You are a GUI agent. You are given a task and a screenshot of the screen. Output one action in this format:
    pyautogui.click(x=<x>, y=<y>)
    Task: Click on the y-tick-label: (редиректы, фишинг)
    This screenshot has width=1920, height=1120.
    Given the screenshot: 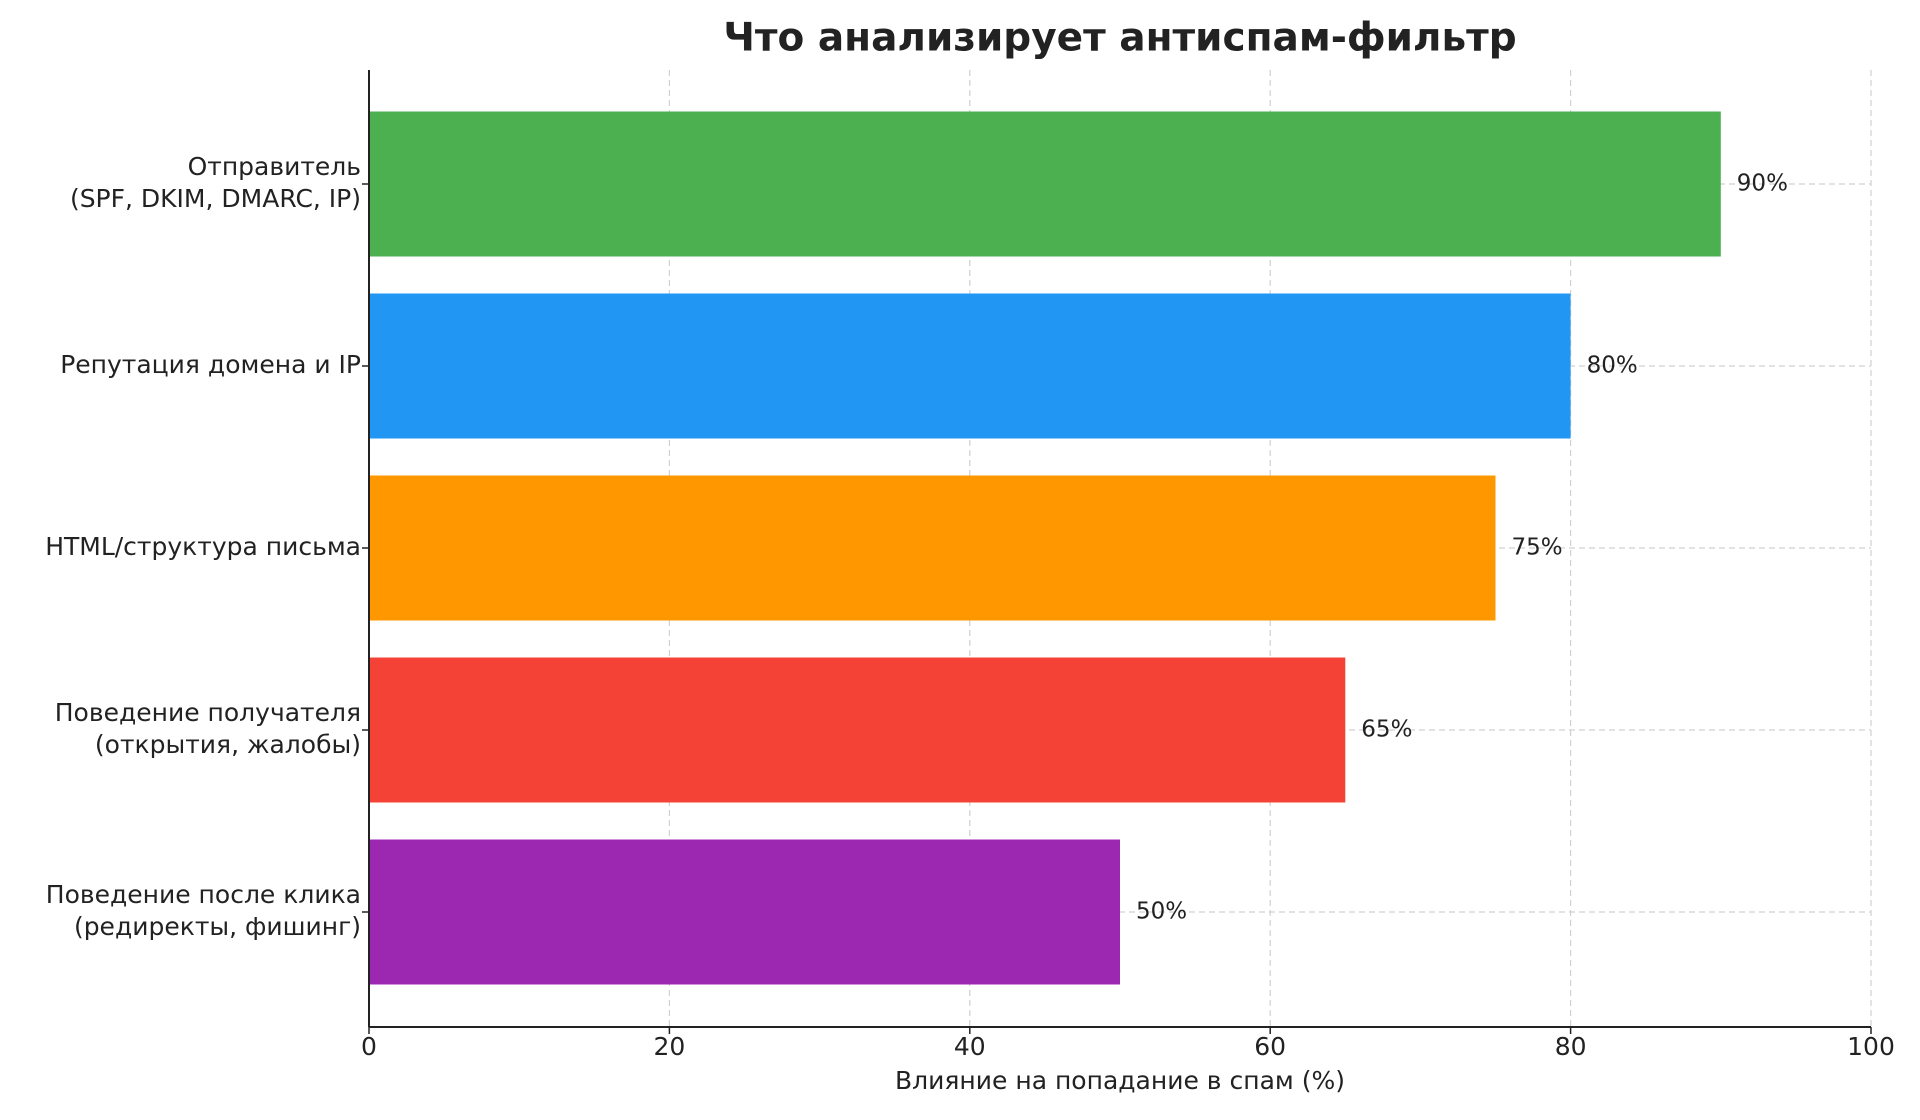 What is the action you would take?
    pyautogui.click(x=217, y=926)
    